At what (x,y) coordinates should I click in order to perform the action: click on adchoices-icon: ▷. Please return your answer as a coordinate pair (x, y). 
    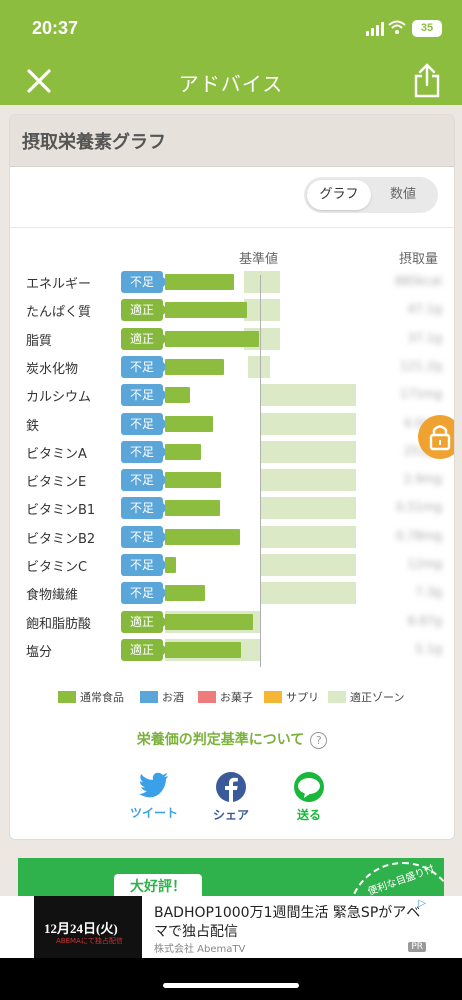
    Looking at the image, I should click on (422, 903).